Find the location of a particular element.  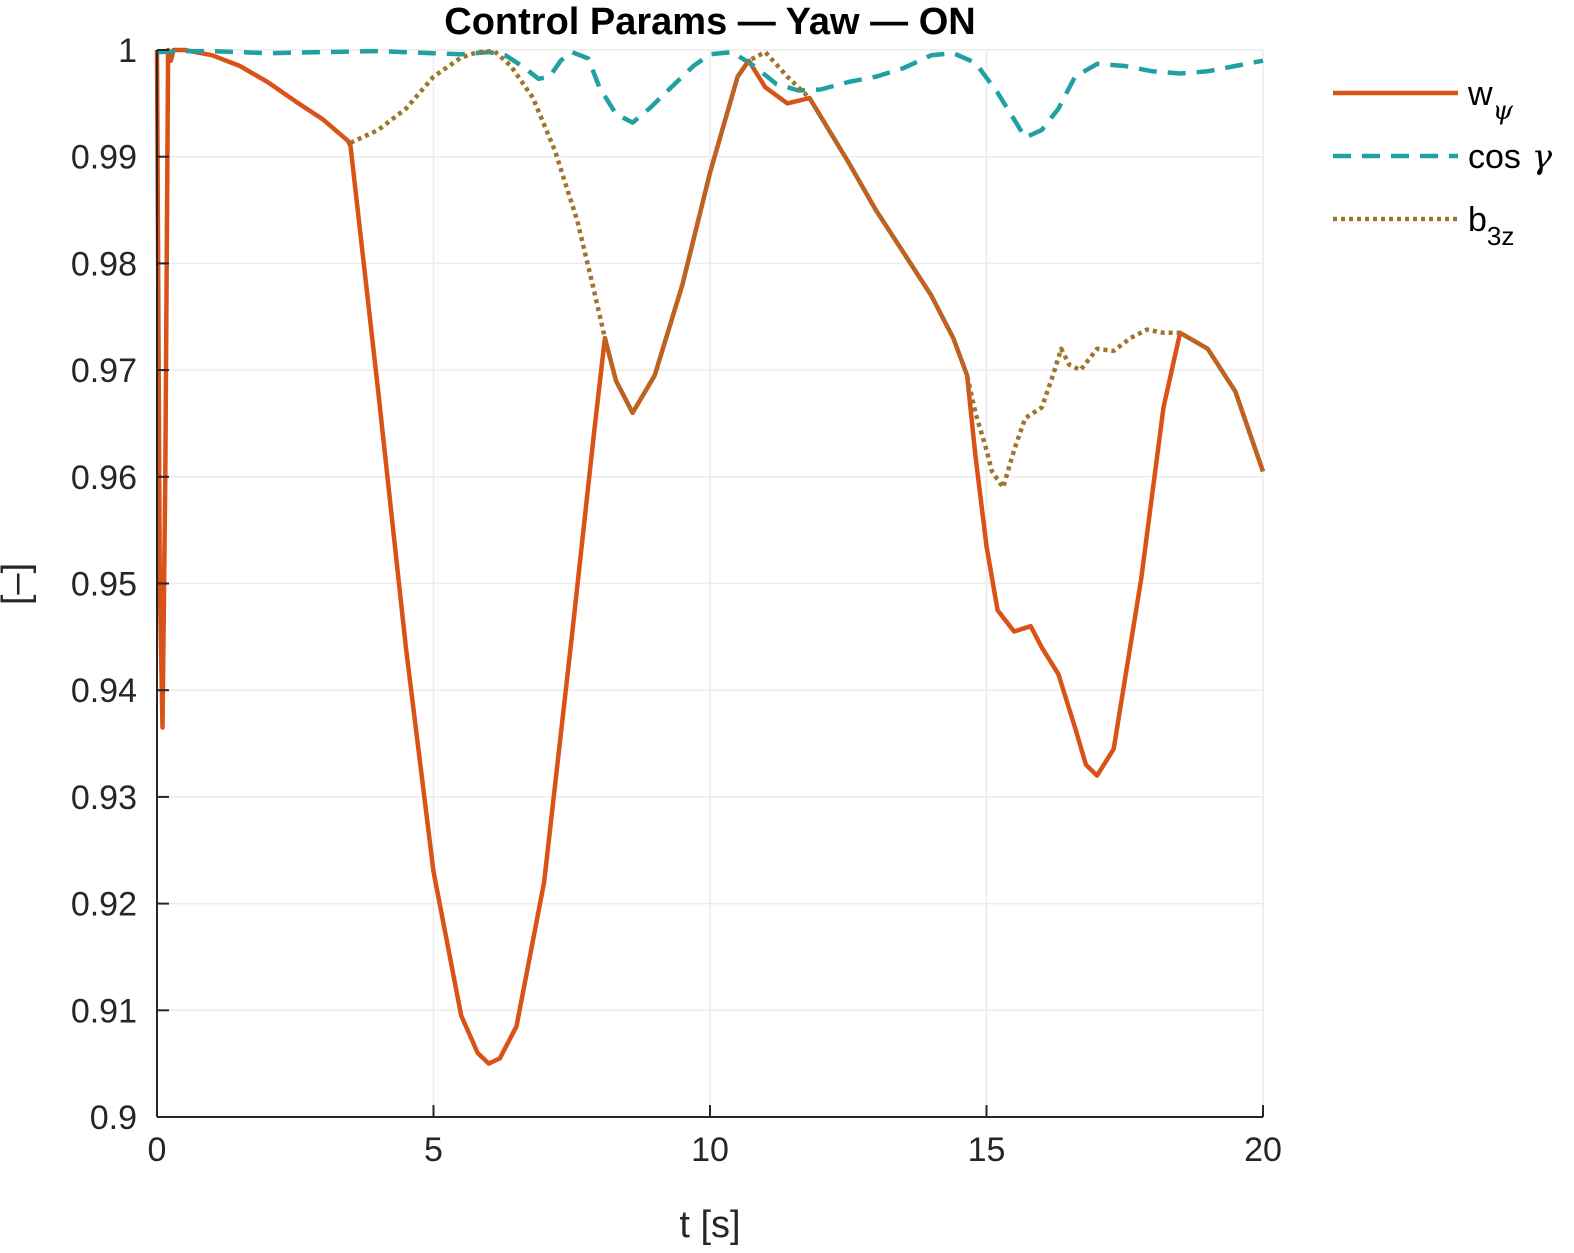

legend-label-3: b3z is located at coordinates (1491, 226).